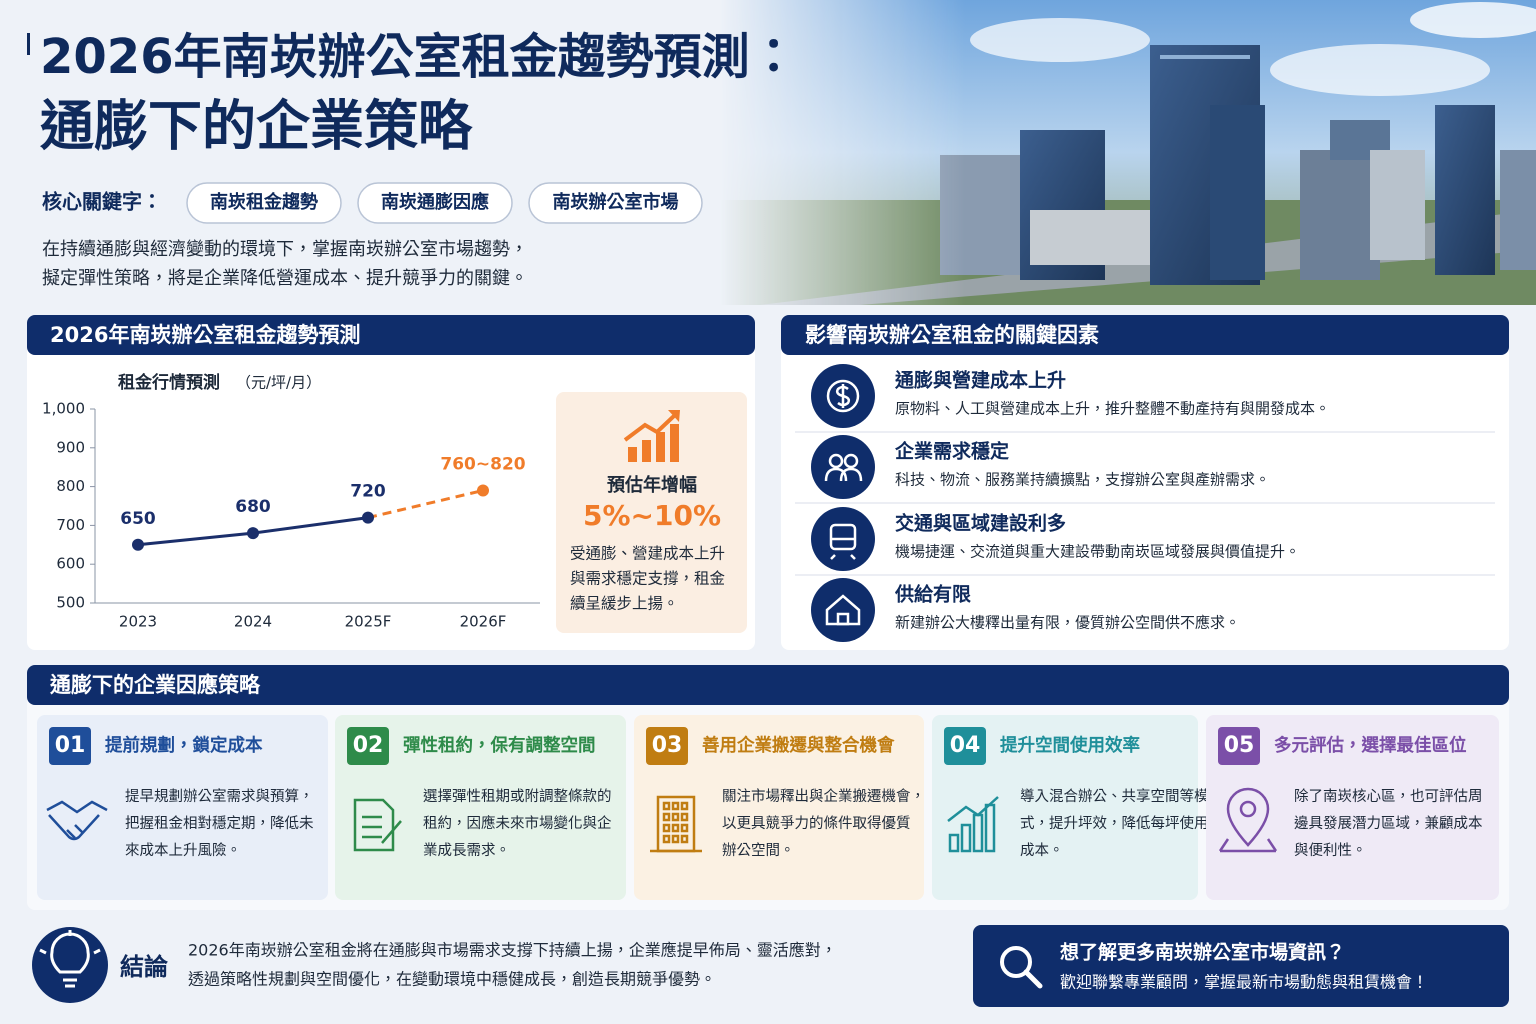  I want to click on keyword-pills: 南崁租金趨勢 南崁通膨因應 南崁辦公室市場, so click(444, 203).